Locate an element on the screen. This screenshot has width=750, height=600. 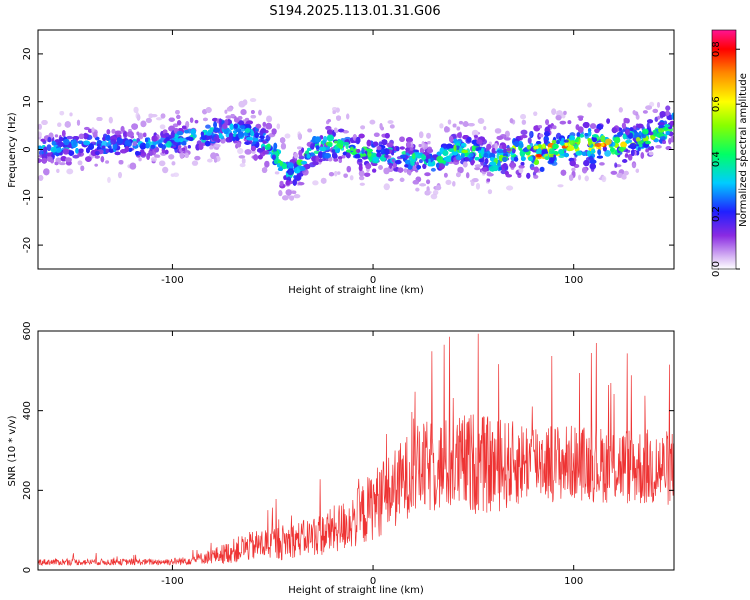
snr-x-axis-title: Height of straight line (km) is located at coordinates (356, 590).